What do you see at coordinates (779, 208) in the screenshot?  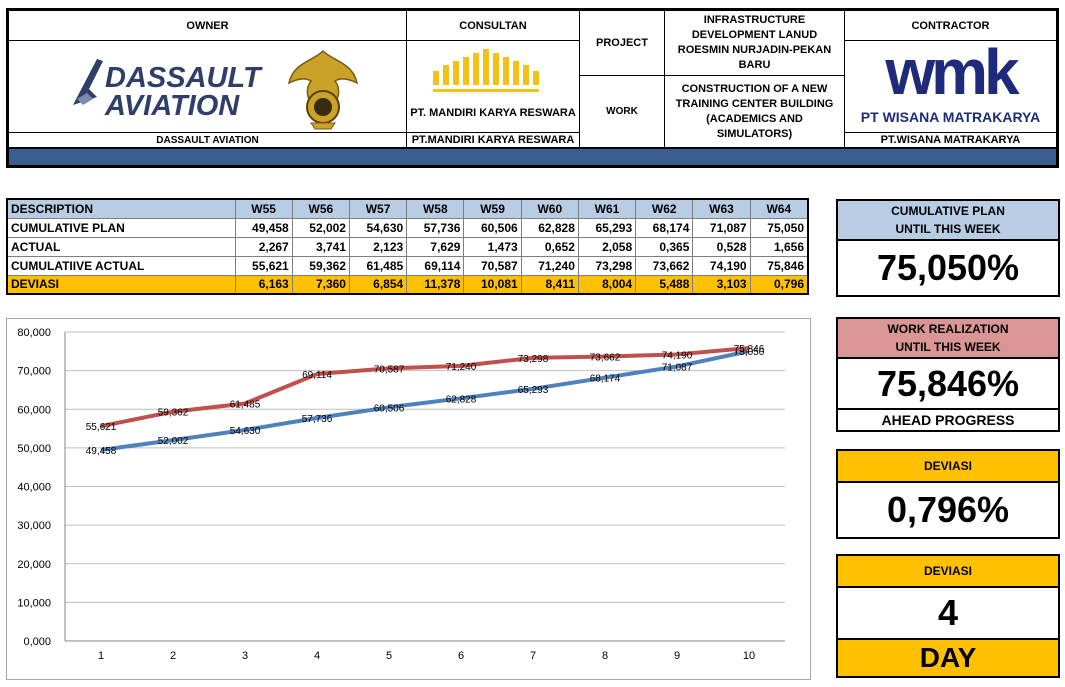 I see `column-header: W64` at bounding box center [779, 208].